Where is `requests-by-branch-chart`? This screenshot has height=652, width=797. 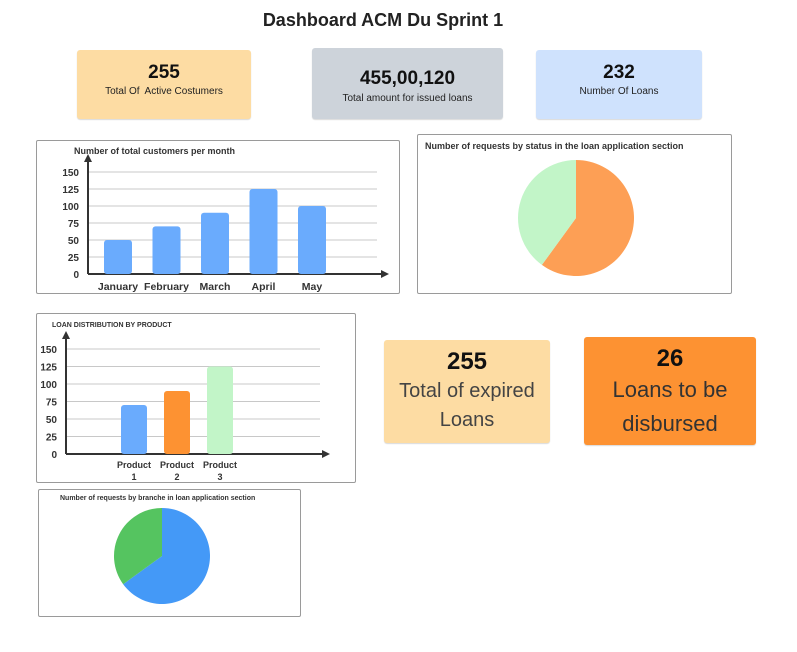 requests-by-branch-chart is located at coordinates (162, 556).